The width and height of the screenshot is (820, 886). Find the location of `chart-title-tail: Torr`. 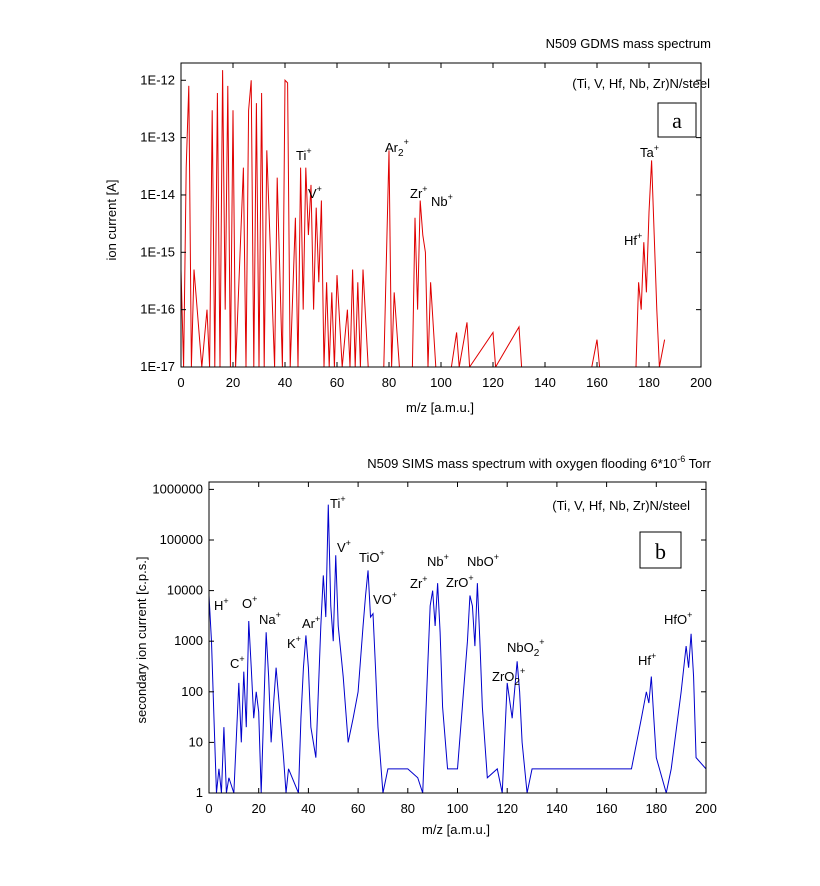

chart-title-tail: Torr is located at coordinates (698, 463).